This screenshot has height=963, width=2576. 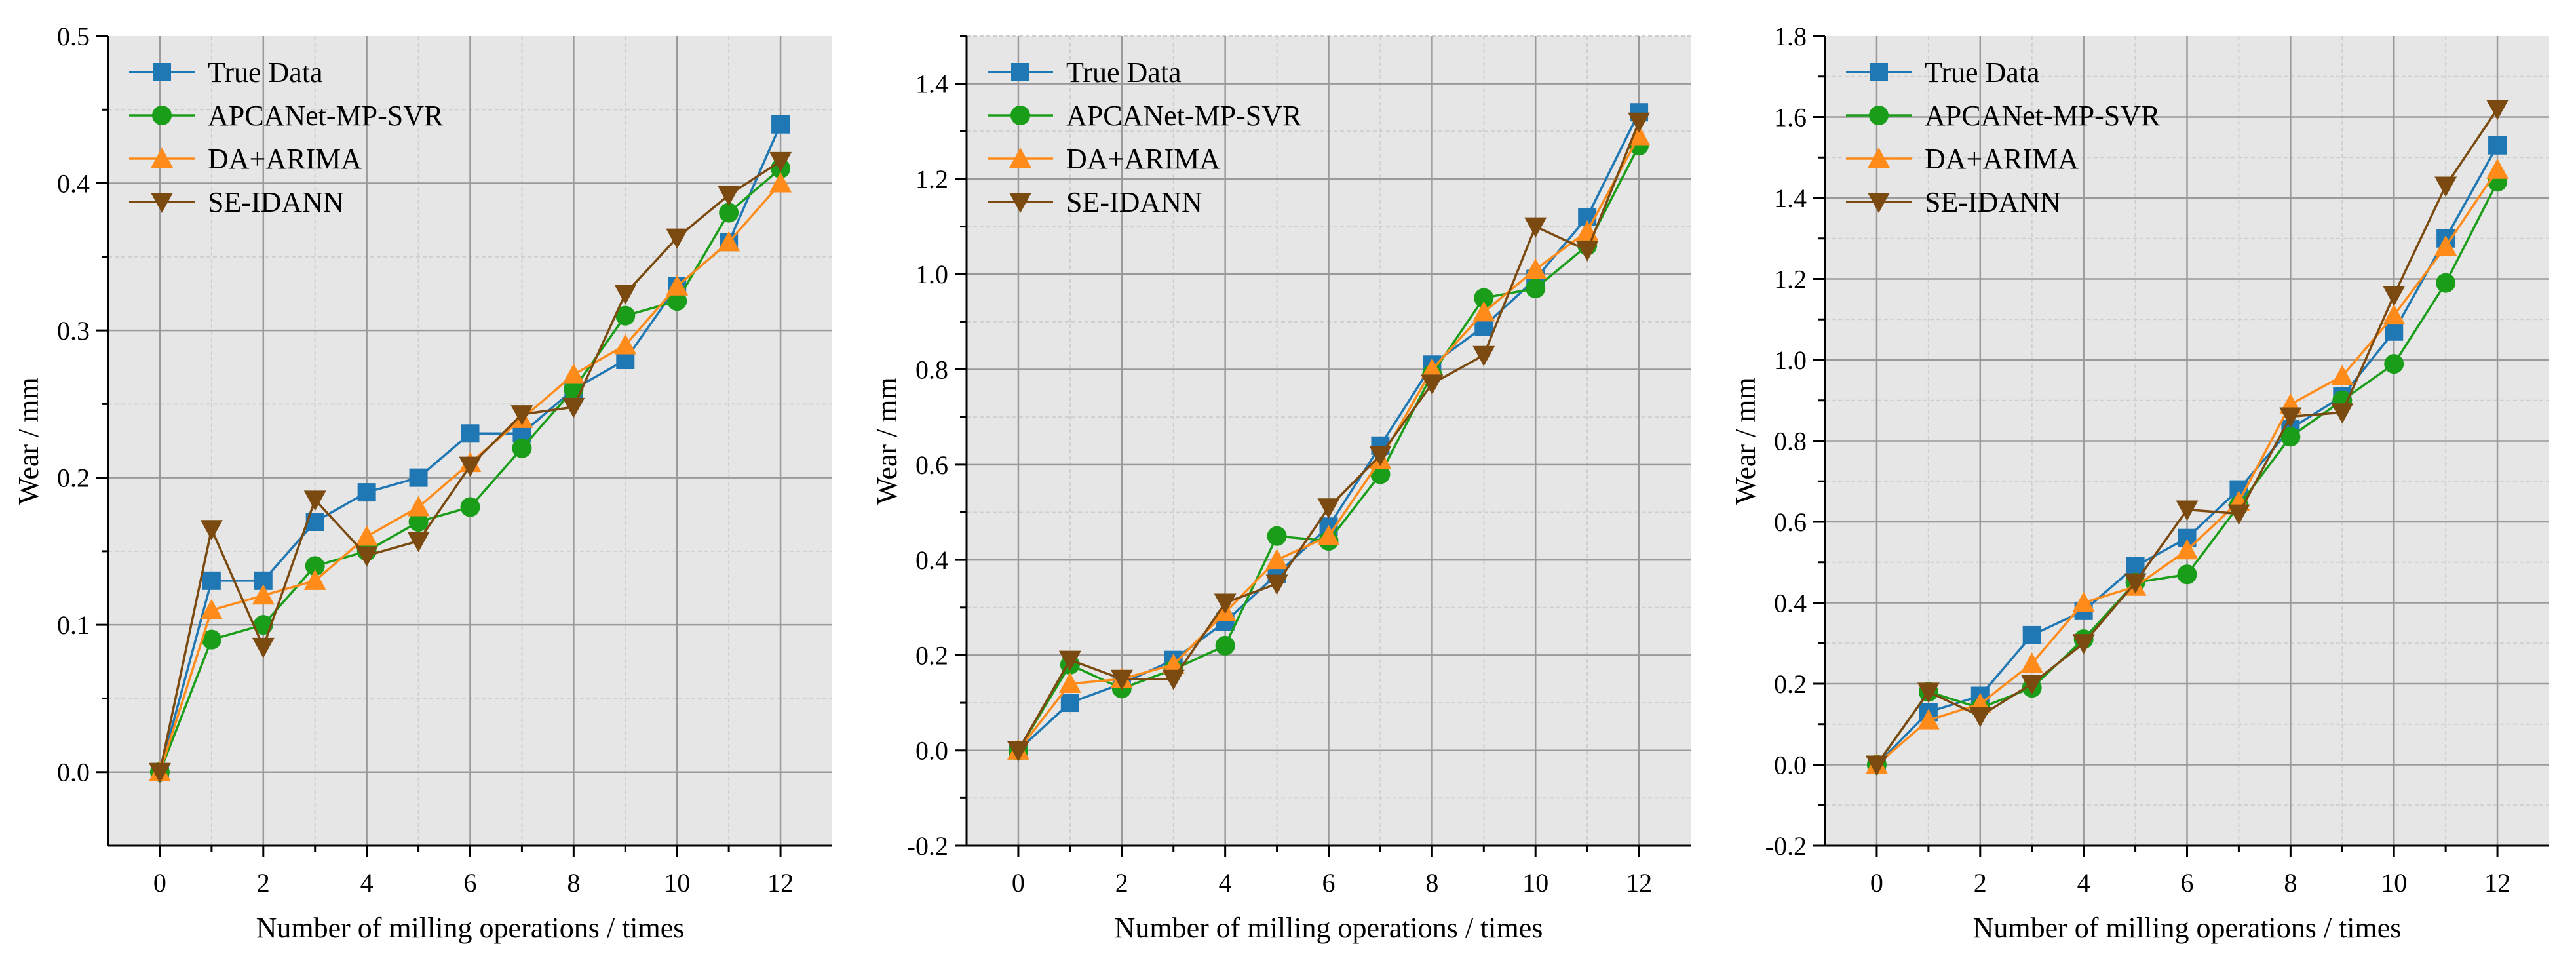 What do you see at coordinates (2394, 882) in the screenshot?
I see `x-tick-label: 10` at bounding box center [2394, 882].